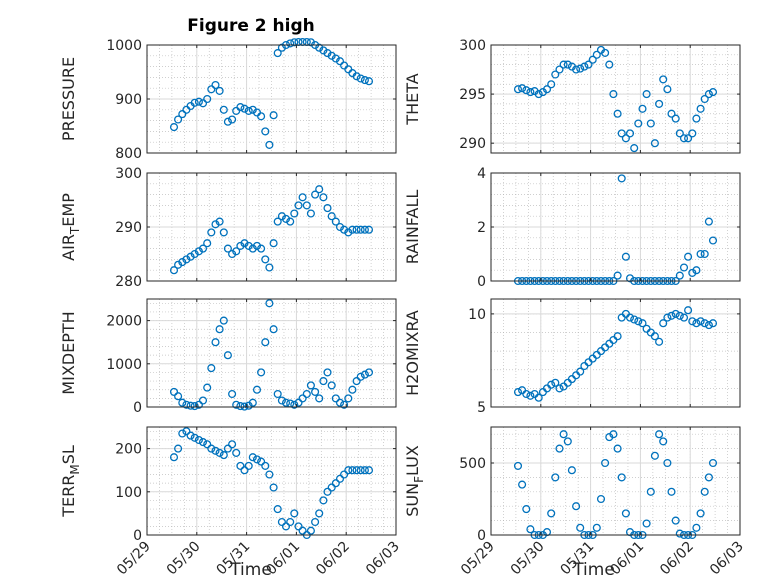  I want to click on x-axis-label-left: Time, so click(250, 570).